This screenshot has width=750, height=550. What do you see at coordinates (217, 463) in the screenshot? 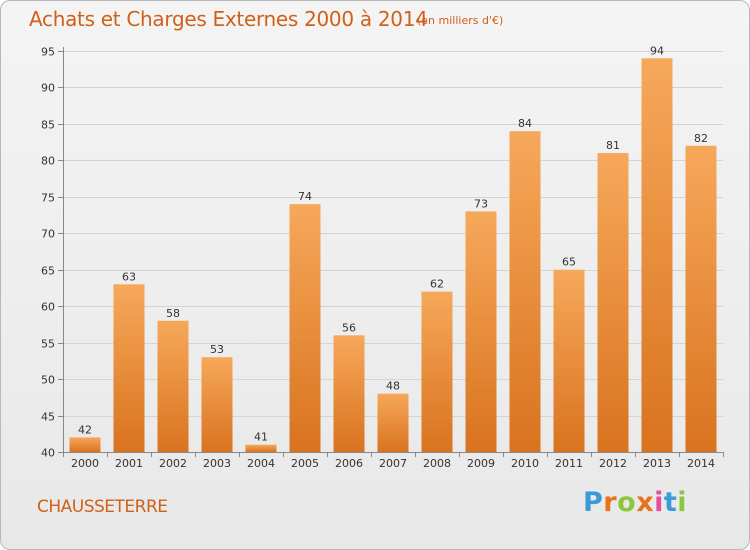
I see `x-tick-label: 2003` at bounding box center [217, 463].